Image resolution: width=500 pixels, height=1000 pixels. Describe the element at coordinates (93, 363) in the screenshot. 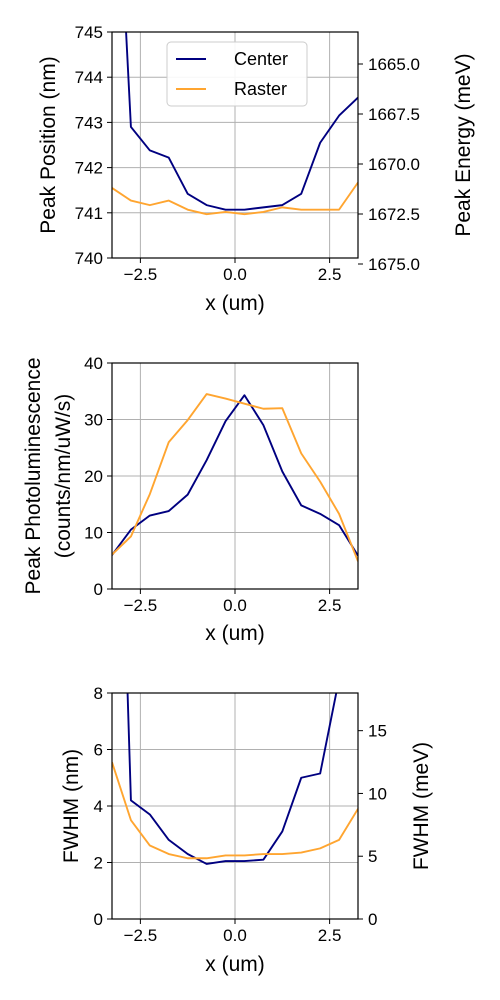

I see `y-tick-label: 40` at that location.